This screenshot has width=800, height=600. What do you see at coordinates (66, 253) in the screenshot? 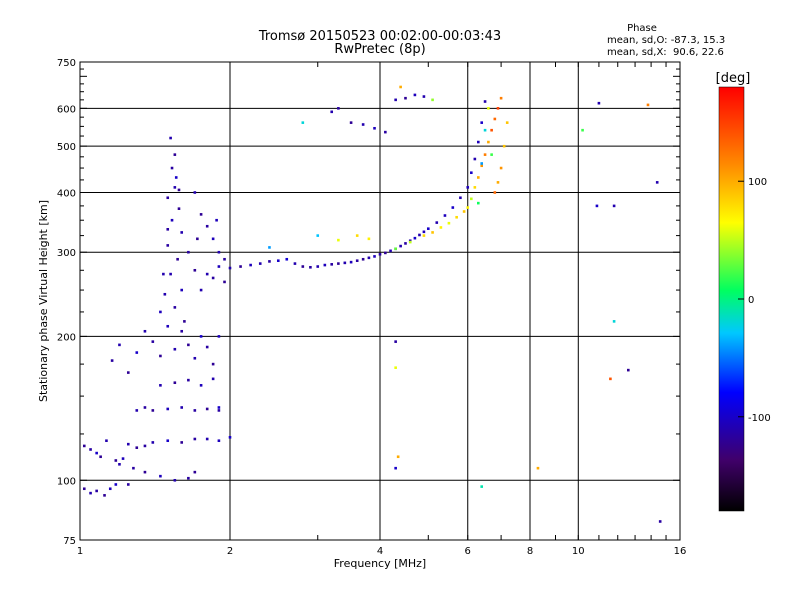
I see `y-tick-label: 300` at bounding box center [66, 253].